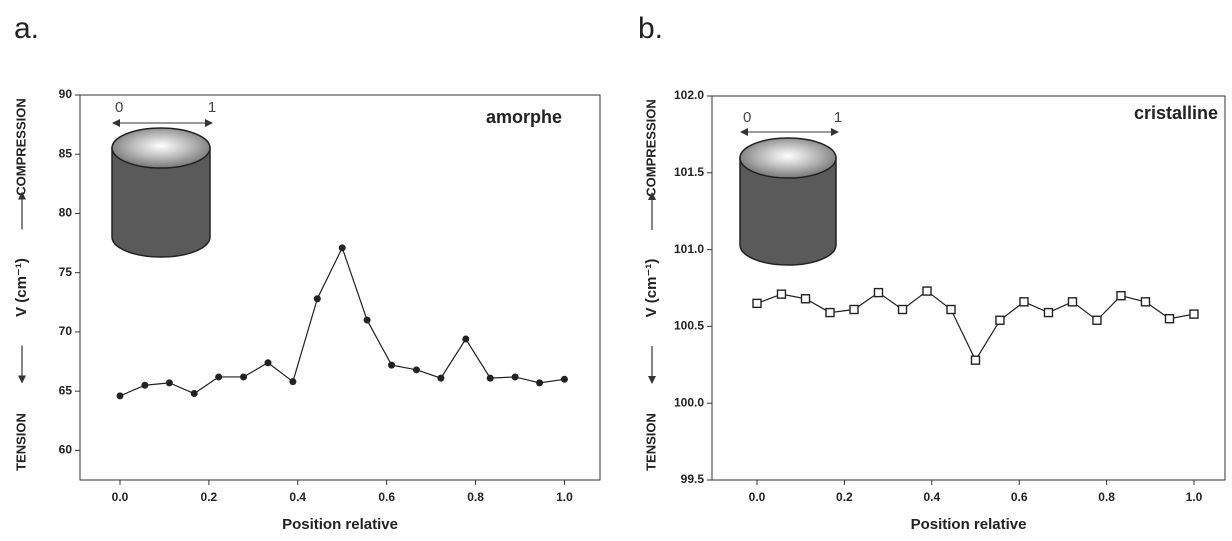 Image resolution: width=1232 pixels, height=541 pixels. Describe the element at coordinates (689, 326) in the screenshot. I see `y-tick-label: 100.5` at that location.